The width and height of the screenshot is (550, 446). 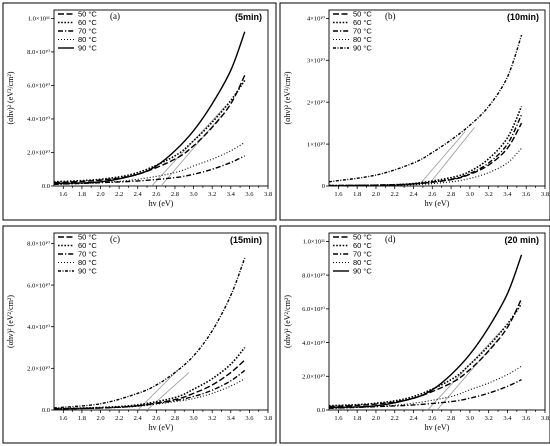 What do you see at coordinates (316, 60) in the screenshot?
I see `y-tick-label: 3×10¹⁰` at bounding box center [316, 60].